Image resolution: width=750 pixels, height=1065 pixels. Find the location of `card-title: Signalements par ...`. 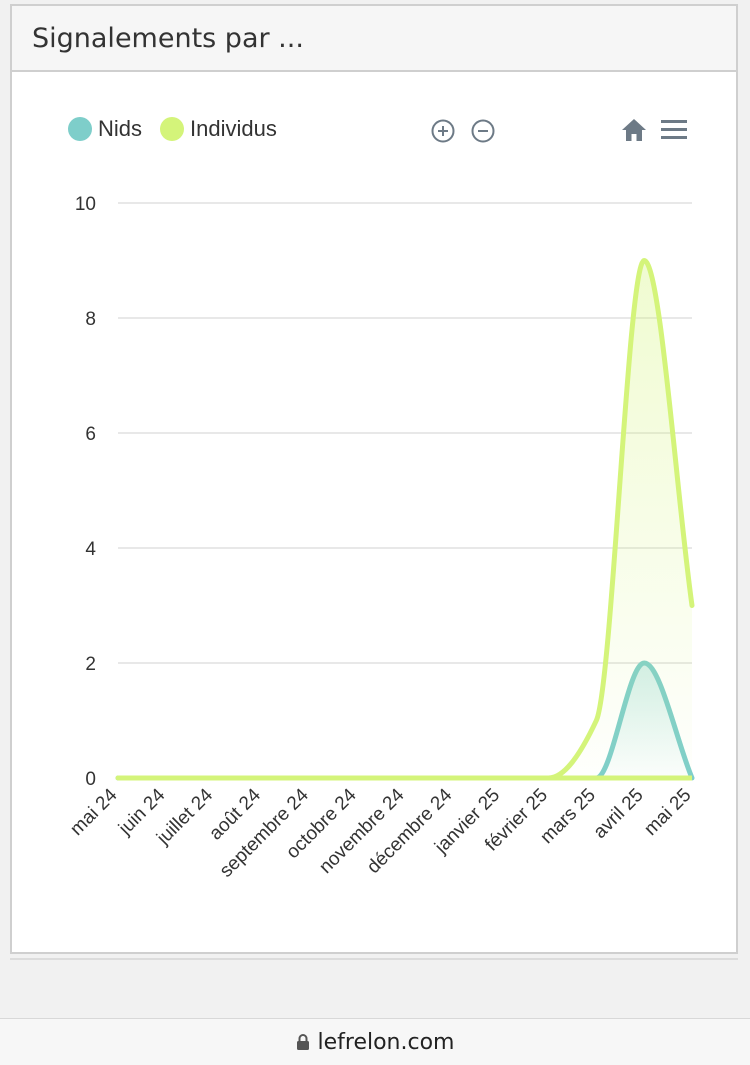

card-title: Signalements par ... is located at coordinates (168, 38).